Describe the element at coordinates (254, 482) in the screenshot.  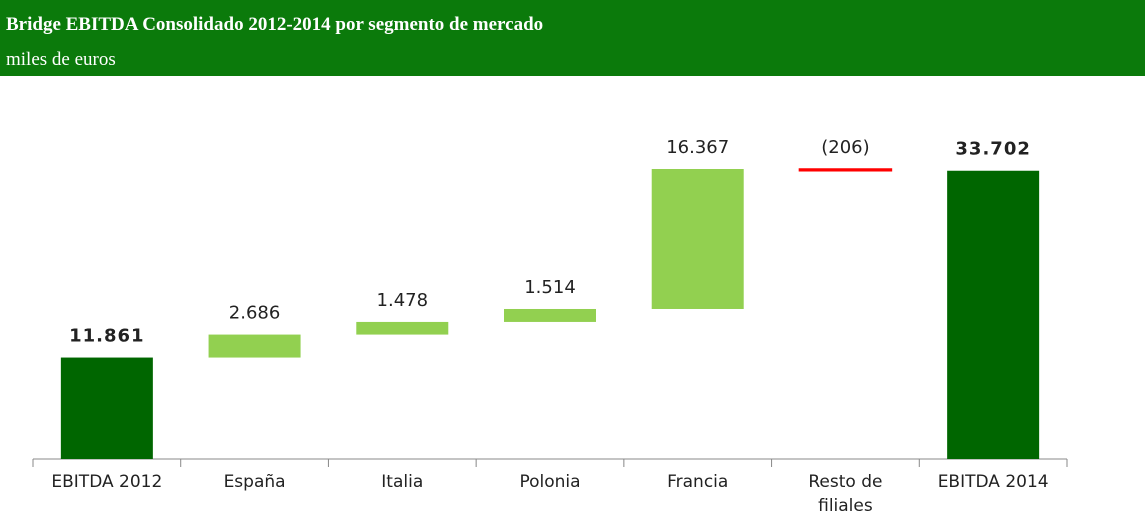
I see `x-tick-label: España` at that location.